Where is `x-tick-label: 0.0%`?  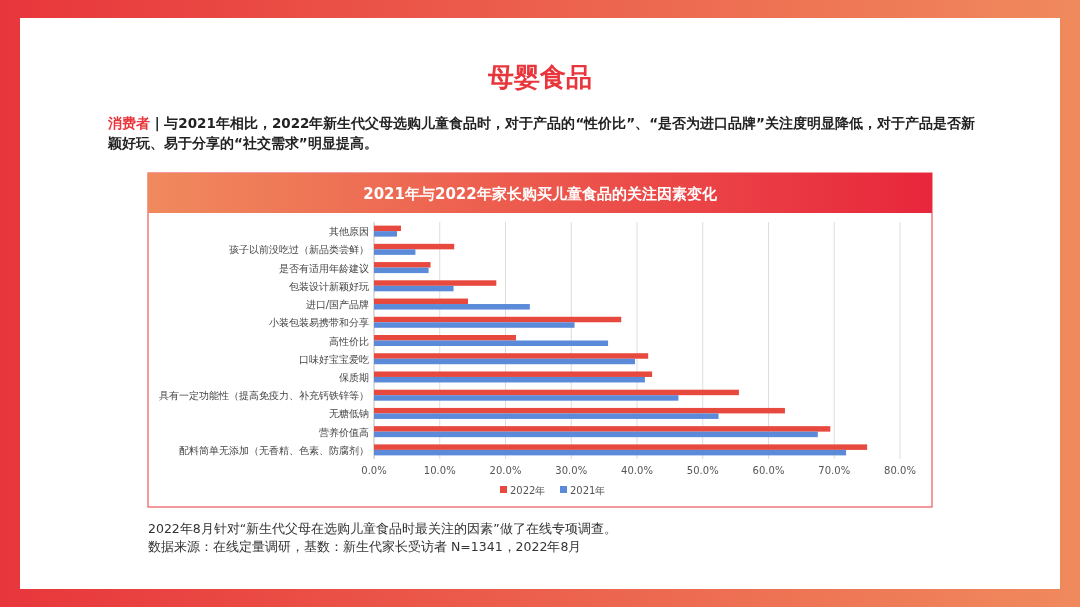
x-tick-label: 0.0% is located at coordinates (374, 470).